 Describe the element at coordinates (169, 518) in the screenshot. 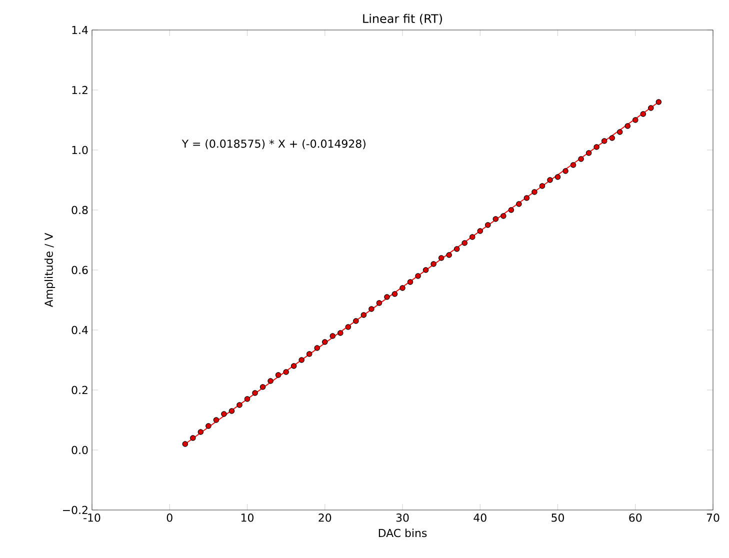

I see `x-tick-label: 0` at that location.